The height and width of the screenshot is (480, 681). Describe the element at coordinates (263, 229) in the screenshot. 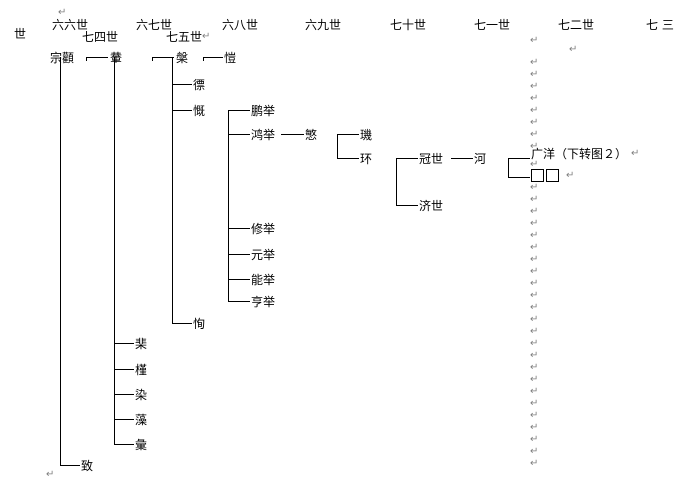

I see `person-node-xiuju: 修举` at that location.